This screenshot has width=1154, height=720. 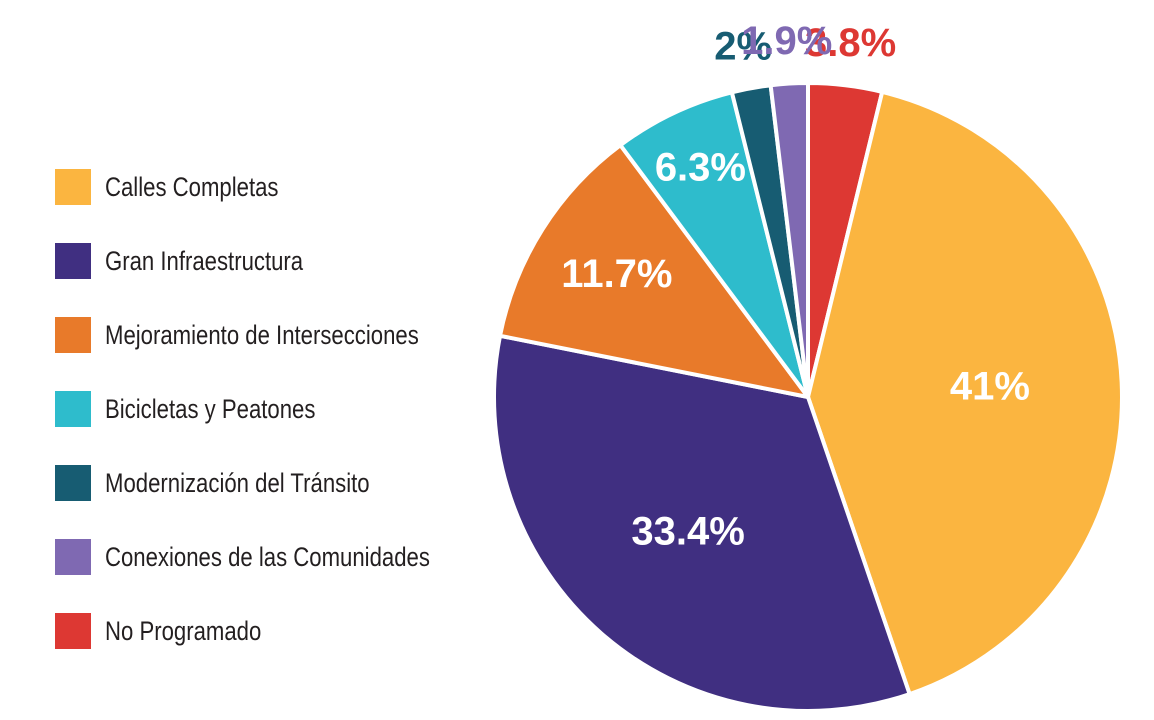 I want to click on slice-value-label-gran-infraestructura: 33.4%, so click(x=687, y=532).